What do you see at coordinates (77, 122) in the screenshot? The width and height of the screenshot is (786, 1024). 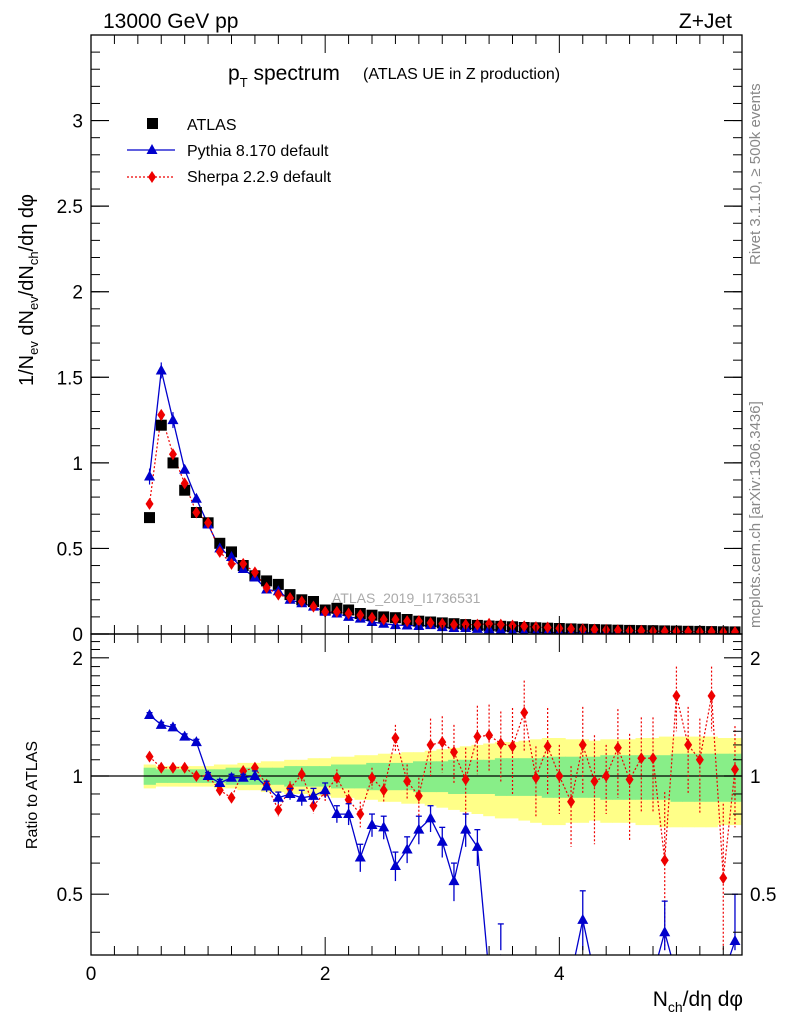 I see `main-ytick-label: 3` at bounding box center [77, 122].